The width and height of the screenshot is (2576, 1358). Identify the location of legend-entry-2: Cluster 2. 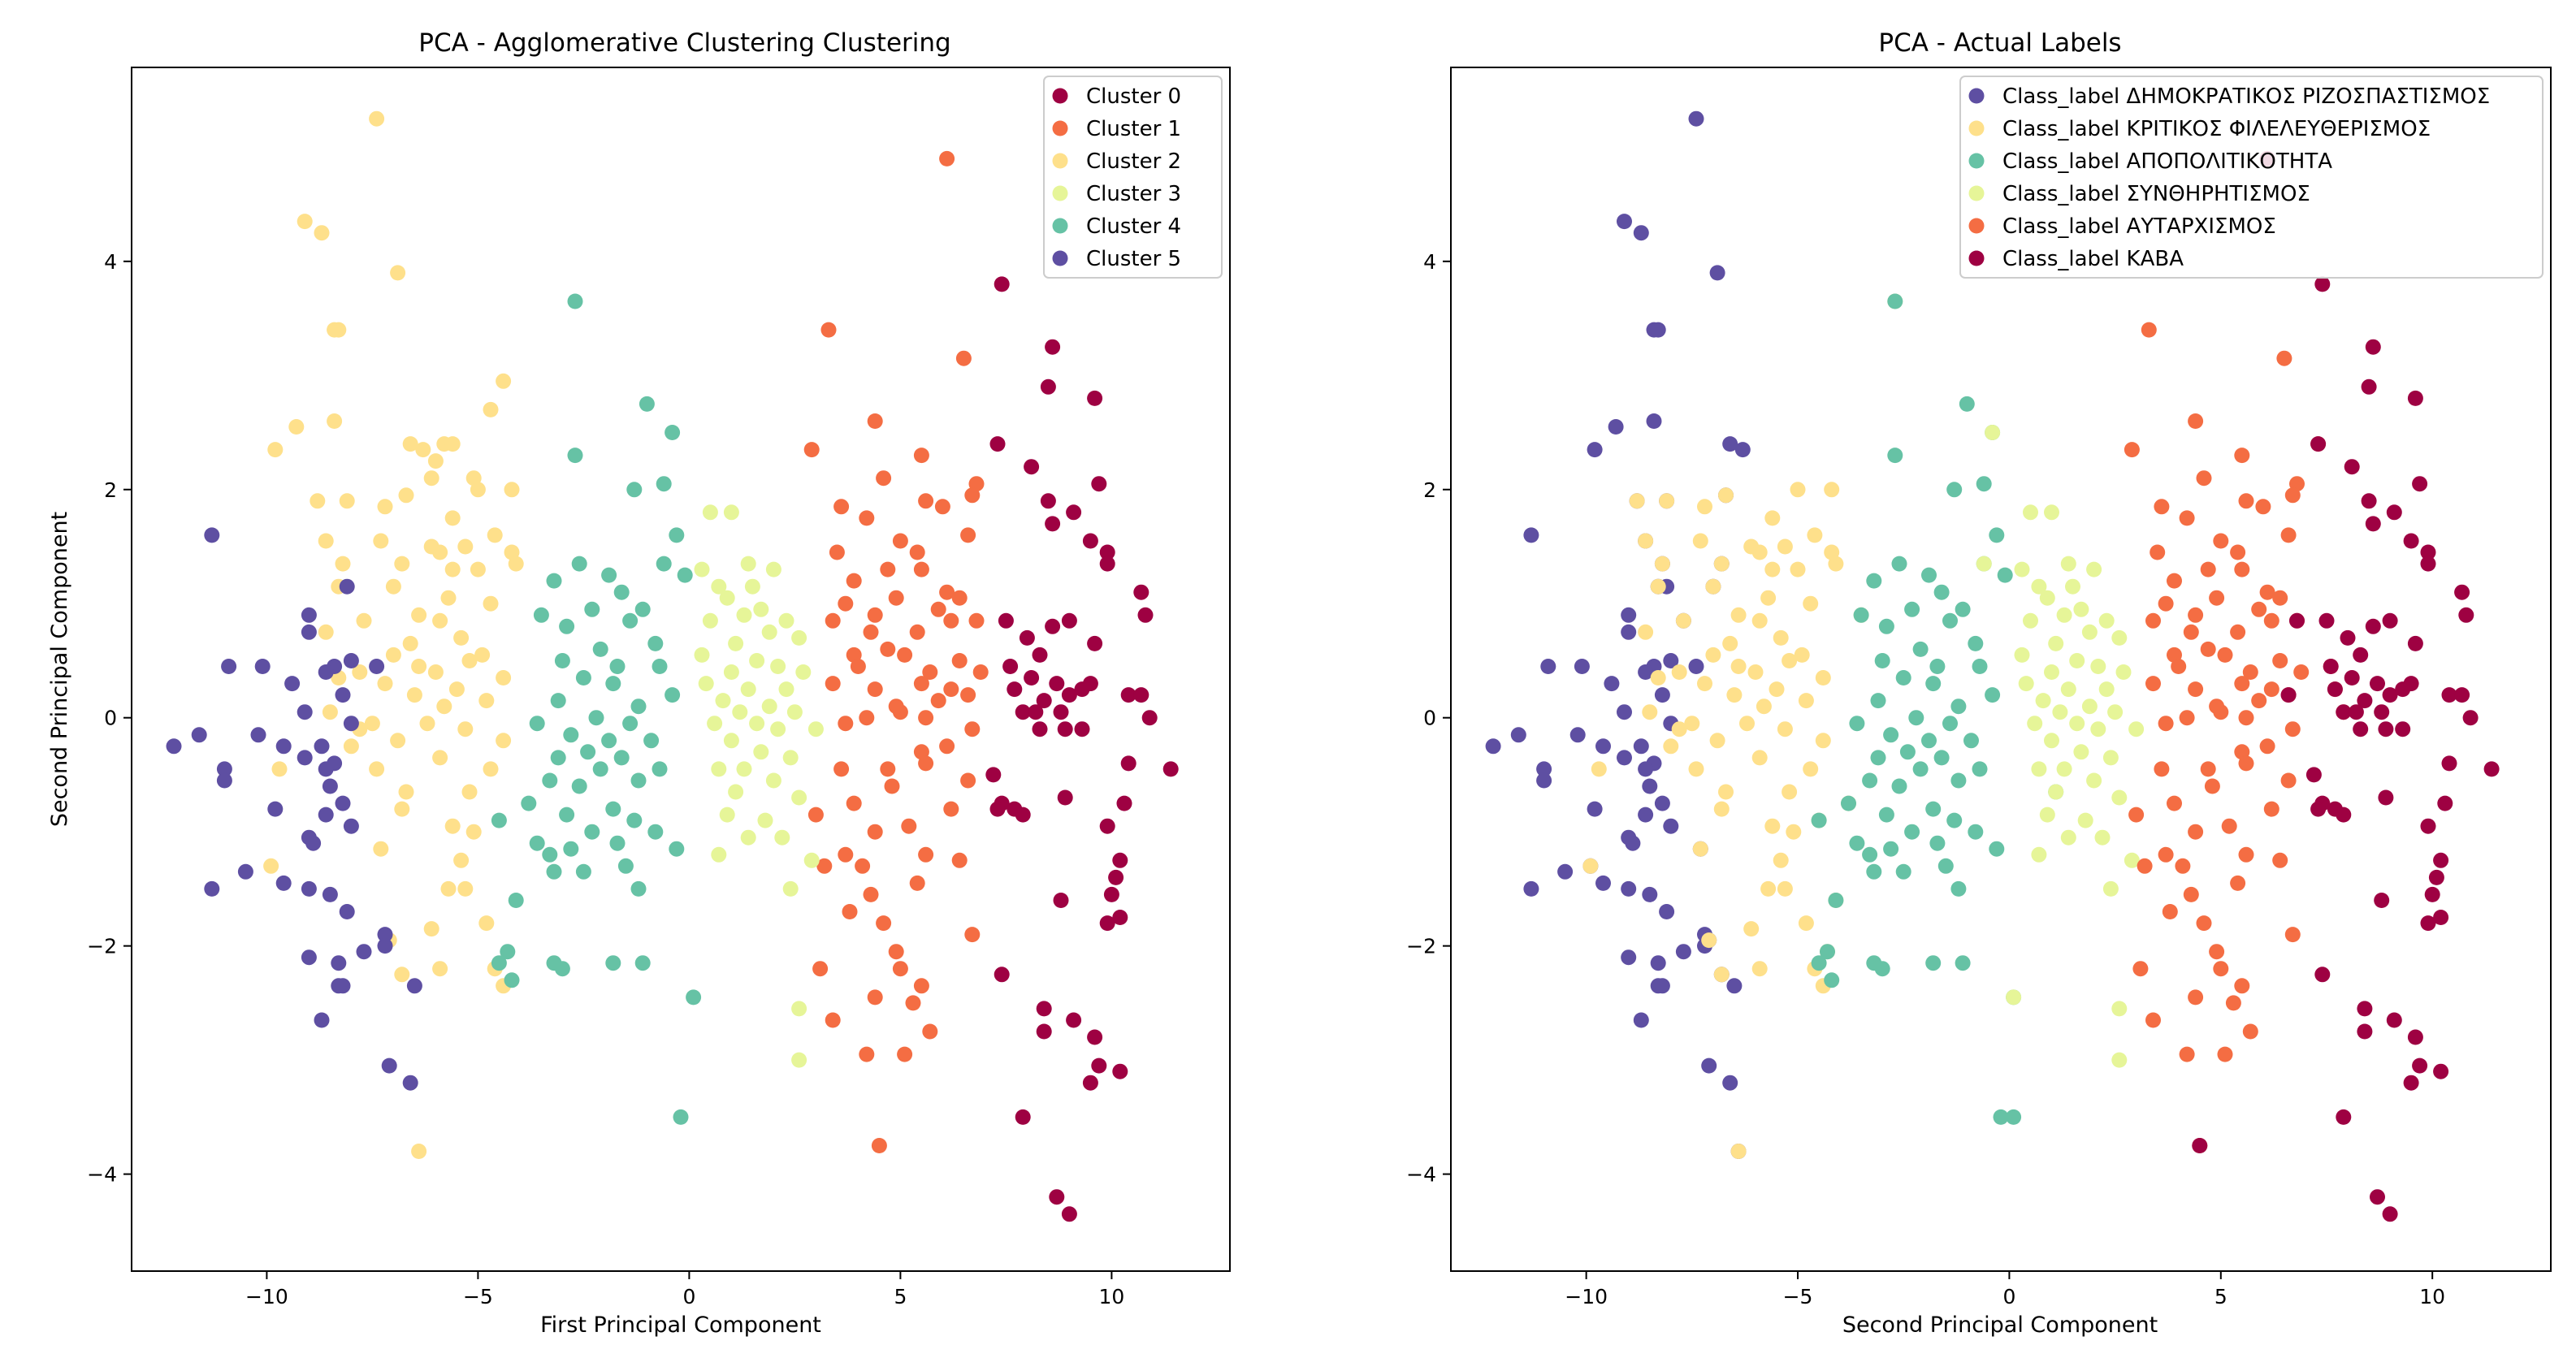
(1133, 161).